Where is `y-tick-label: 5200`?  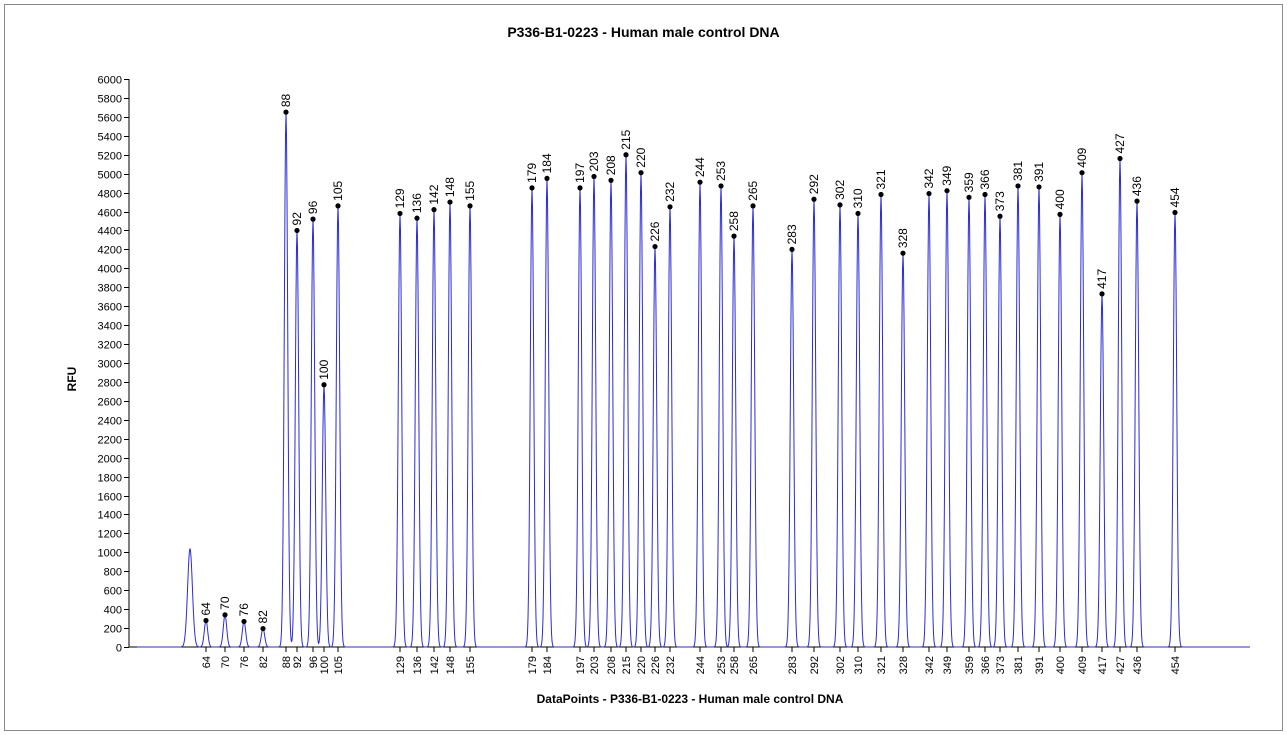 y-tick-label: 5200 is located at coordinates (110, 157).